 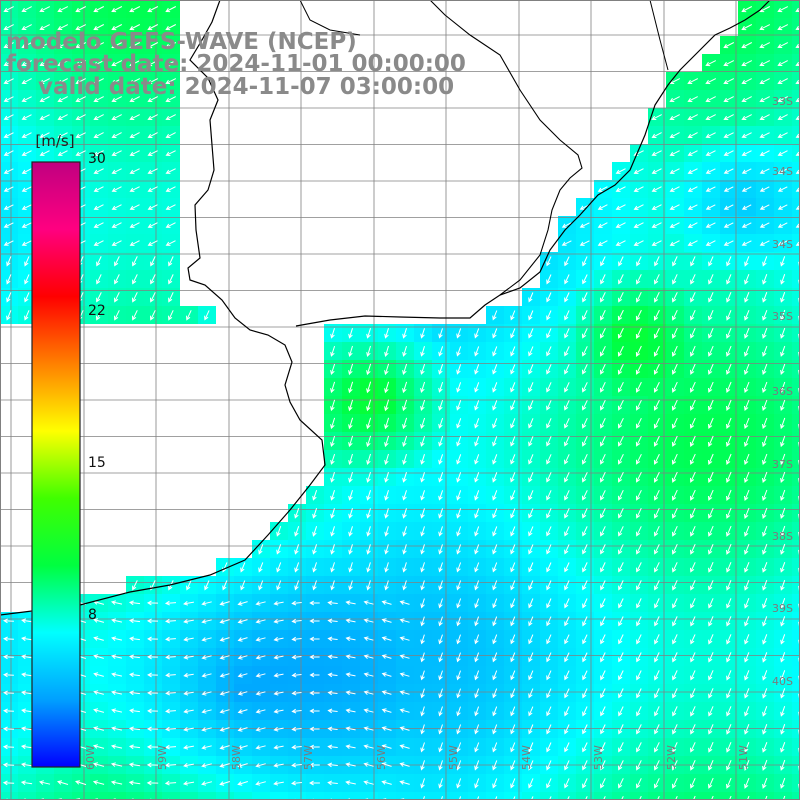 I want to click on latitude-label: 40S, so click(x=782, y=681).